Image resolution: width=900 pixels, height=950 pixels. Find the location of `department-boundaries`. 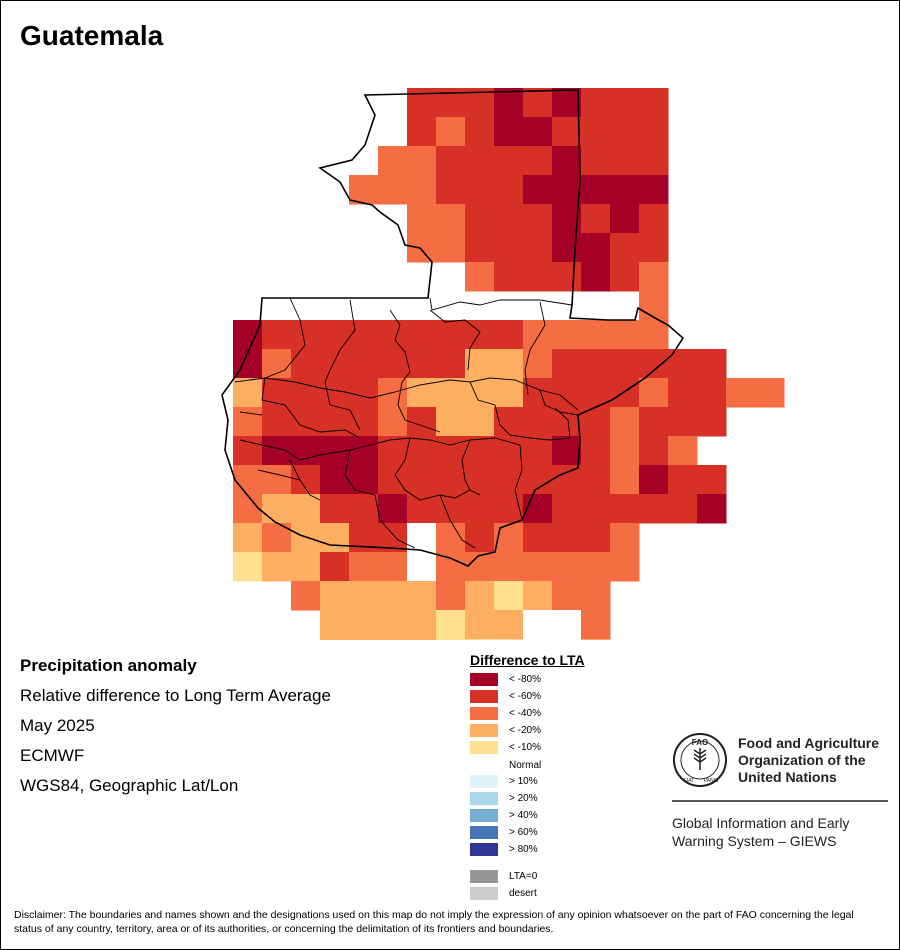

department-boundaries is located at coordinates (406, 423).